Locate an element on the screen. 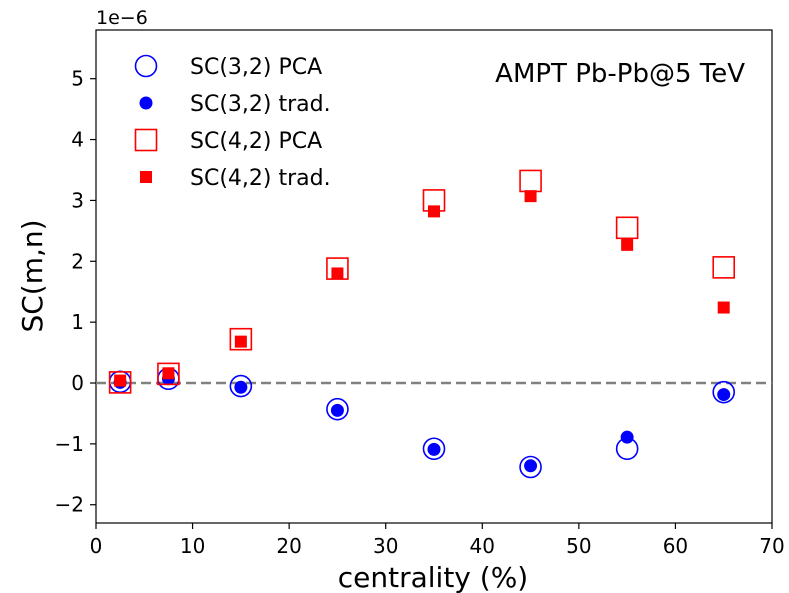  legend-item: SC(4,2) PCA is located at coordinates (228, 141).